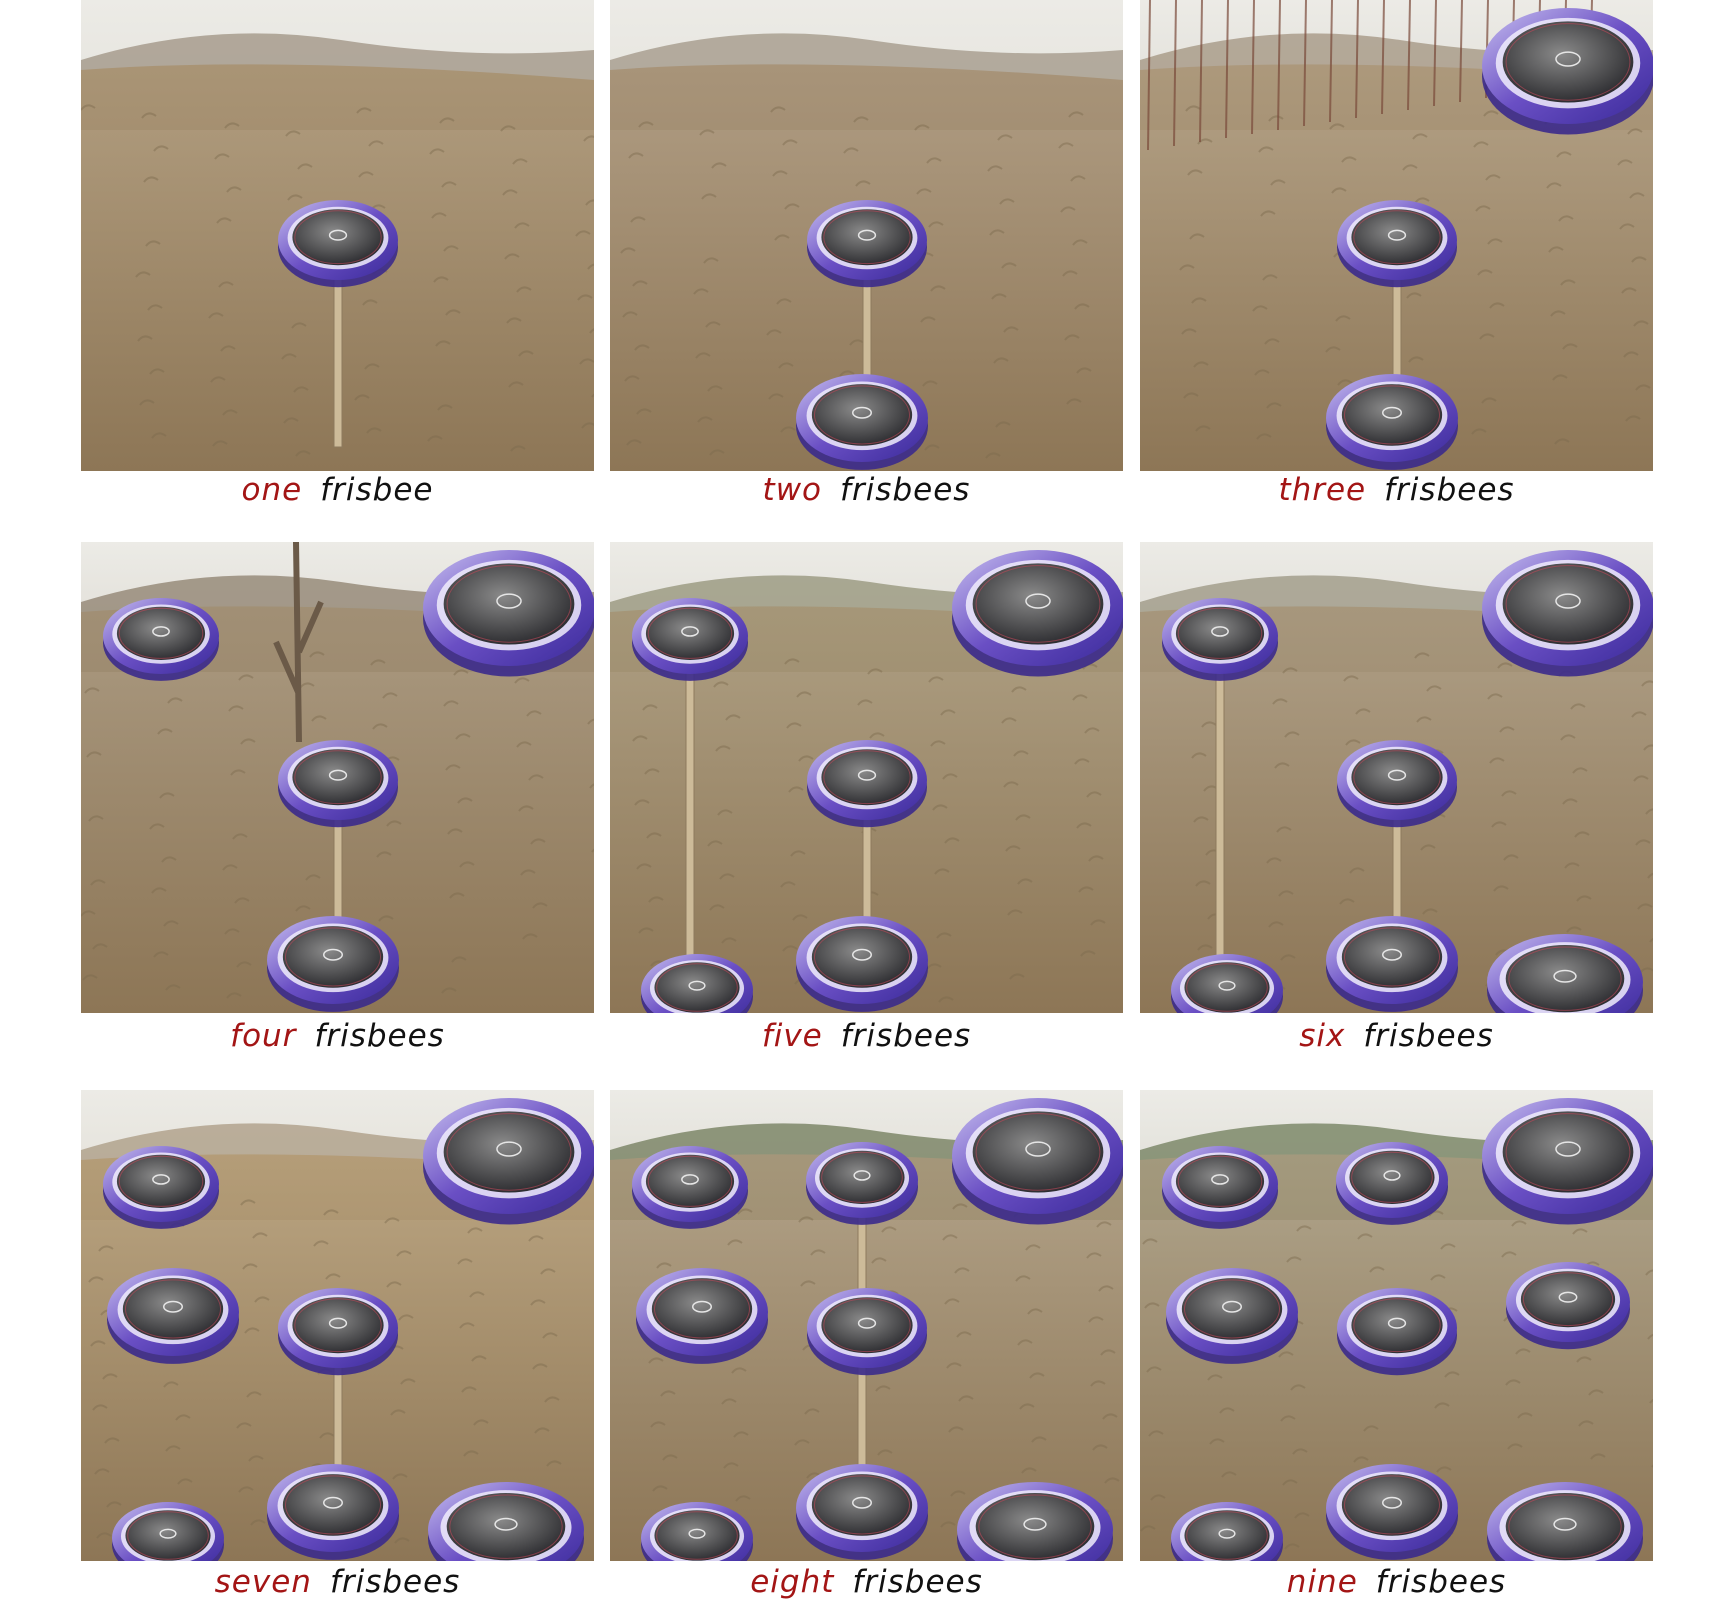  I want to click on caption-number-9: nine, so click(1322, 1582).